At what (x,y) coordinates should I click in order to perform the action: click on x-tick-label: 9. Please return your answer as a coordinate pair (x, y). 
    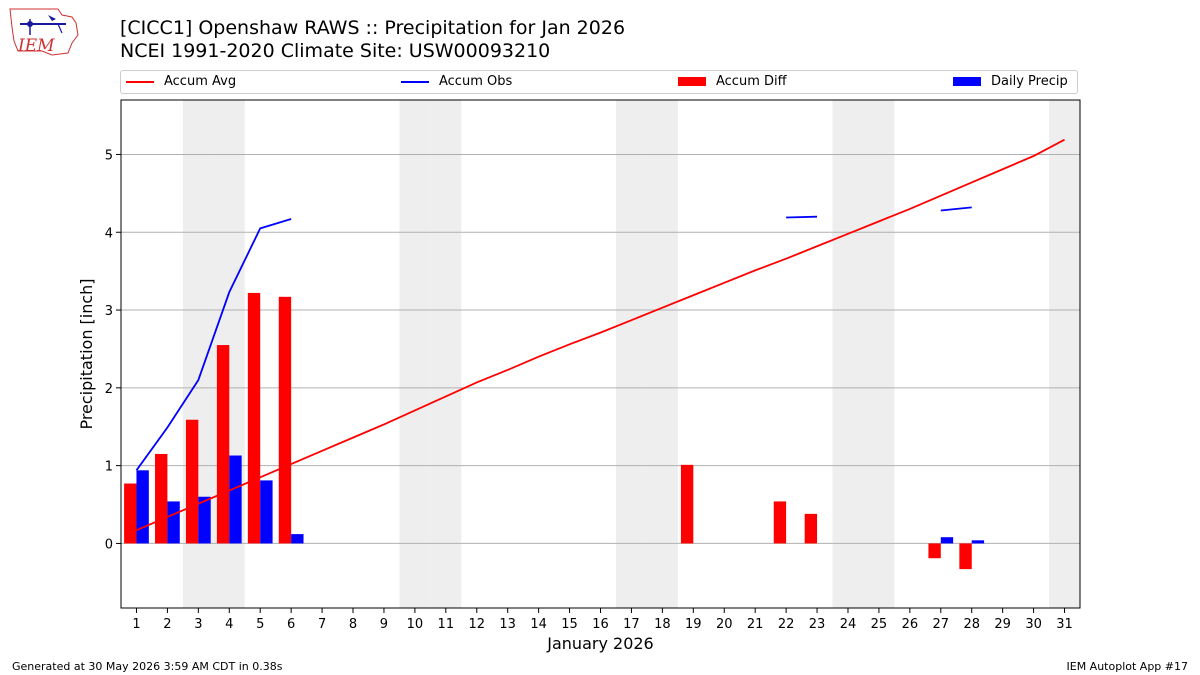
    Looking at the image, I should click on (384, 624).